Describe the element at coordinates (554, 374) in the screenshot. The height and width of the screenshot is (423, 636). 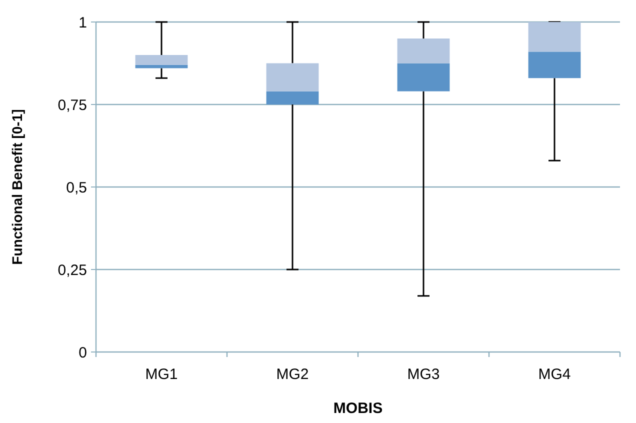
I see `x-tick-label: MG4` at that location.